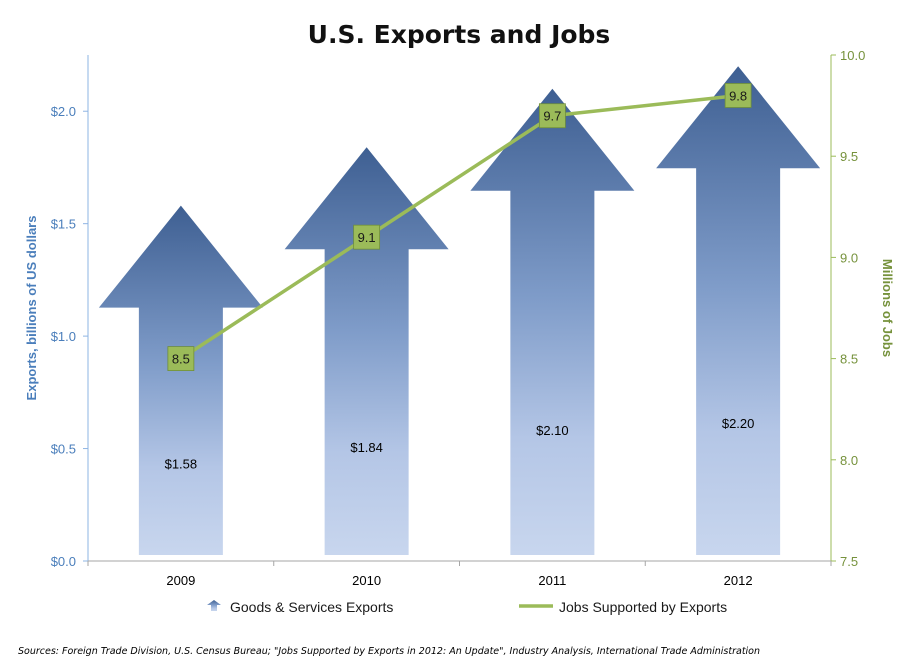 Image resolution: width=918 pixels, height=669 pixels. What do you see at coordinates (738, 580) in the screenshot?
I see `x-tick-label: 2012` at bounding box center [738, 580].